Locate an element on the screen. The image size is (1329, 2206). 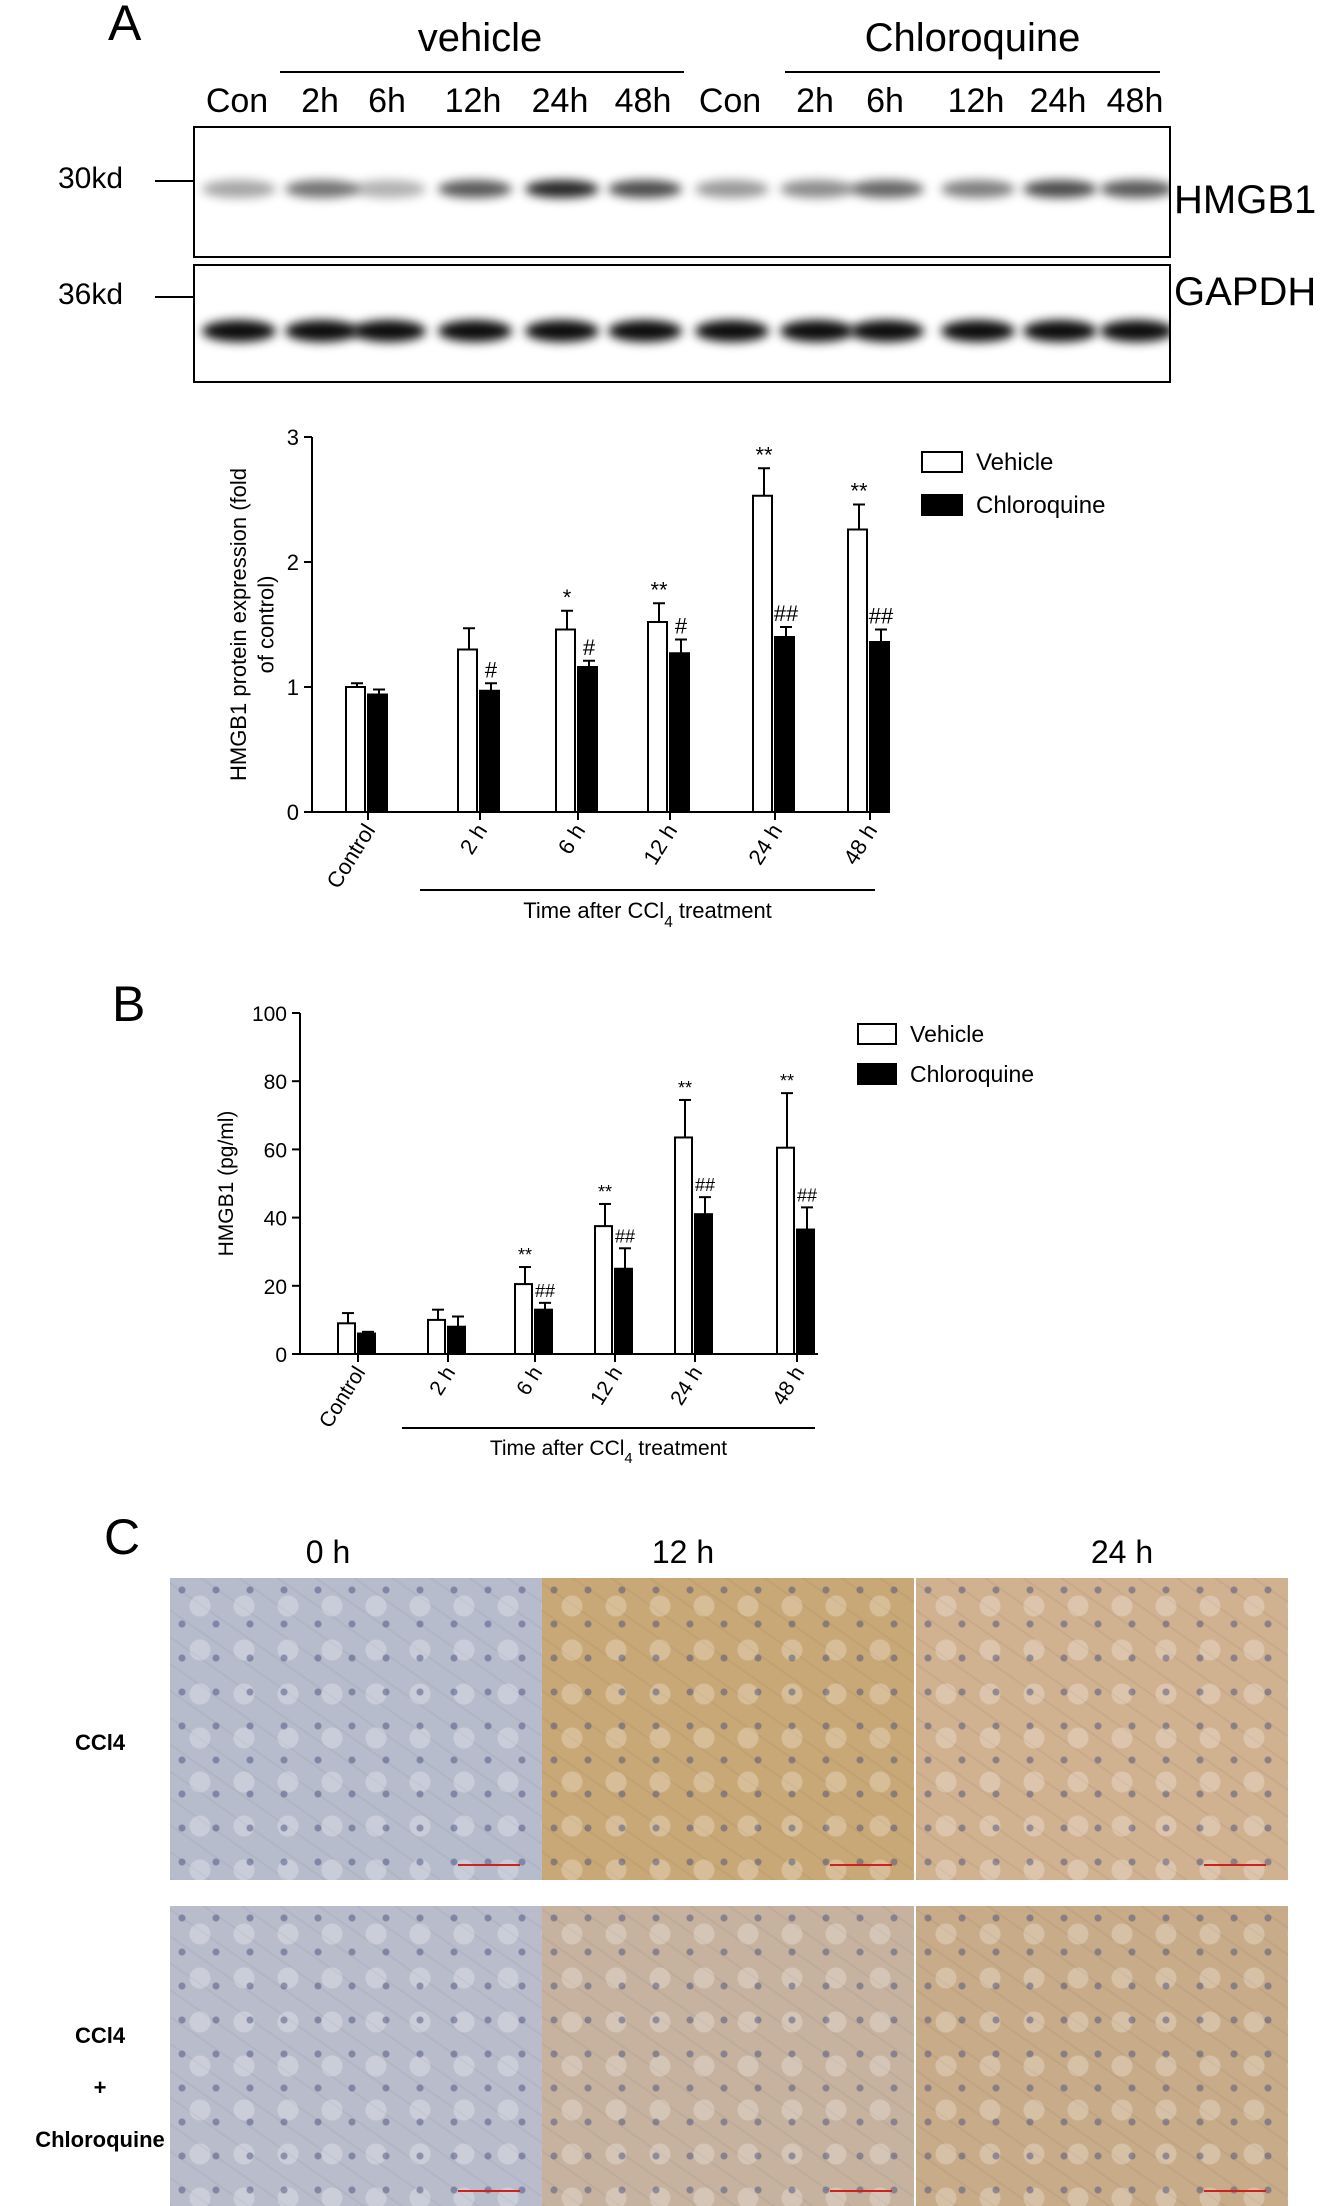
row-label-line2: + is located at coordinates (100, 2087).